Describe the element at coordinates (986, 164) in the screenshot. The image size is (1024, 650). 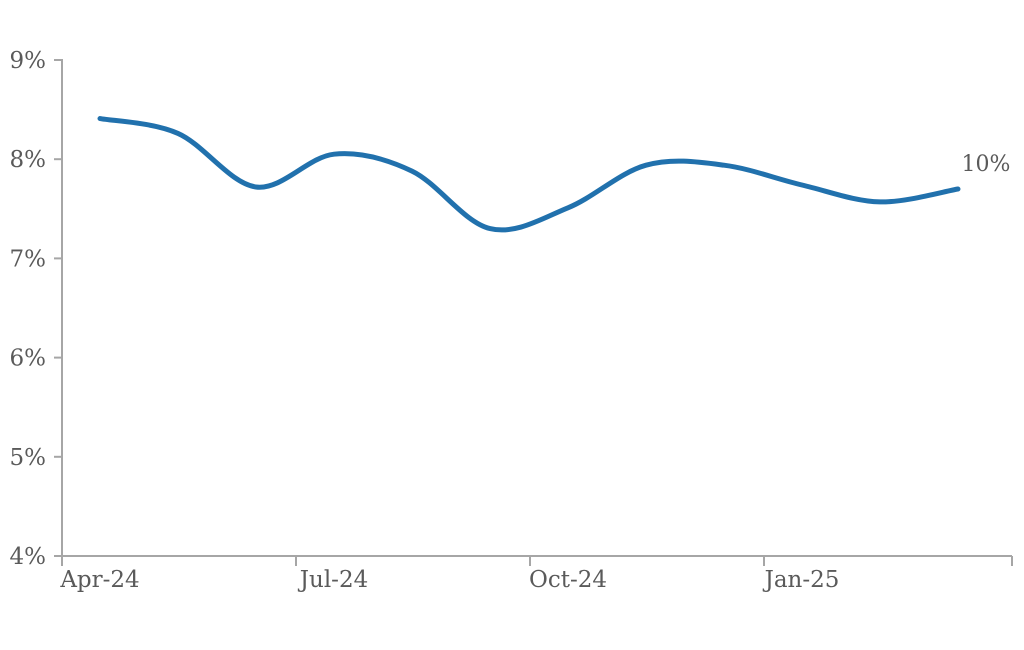
I see `series-end-label: 10%` at that location.